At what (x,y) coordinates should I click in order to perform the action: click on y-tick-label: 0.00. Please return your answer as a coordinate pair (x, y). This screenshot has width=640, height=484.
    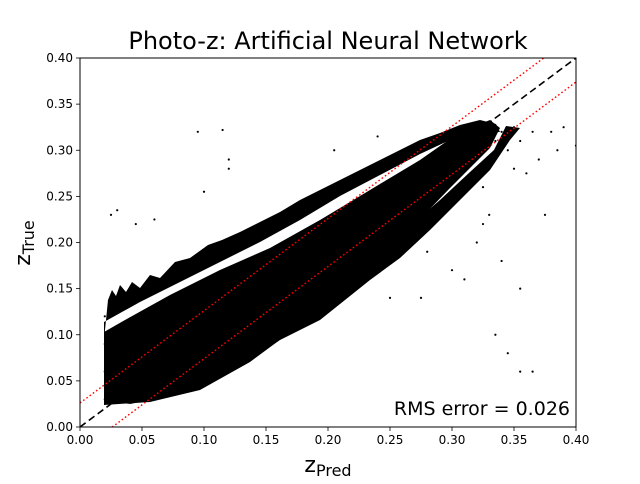
    Looking at the image, I should click on (59, 427).